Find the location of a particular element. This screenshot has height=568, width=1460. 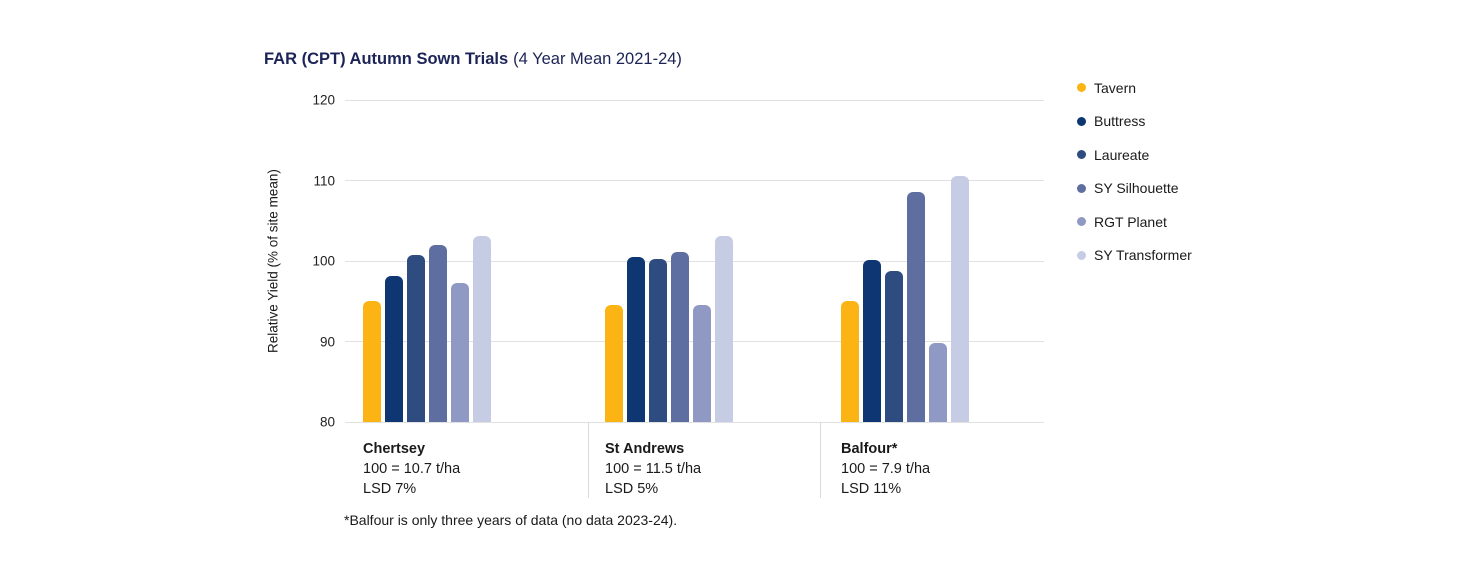

legend-label: Buttress is located at coordinates (1120, 121).